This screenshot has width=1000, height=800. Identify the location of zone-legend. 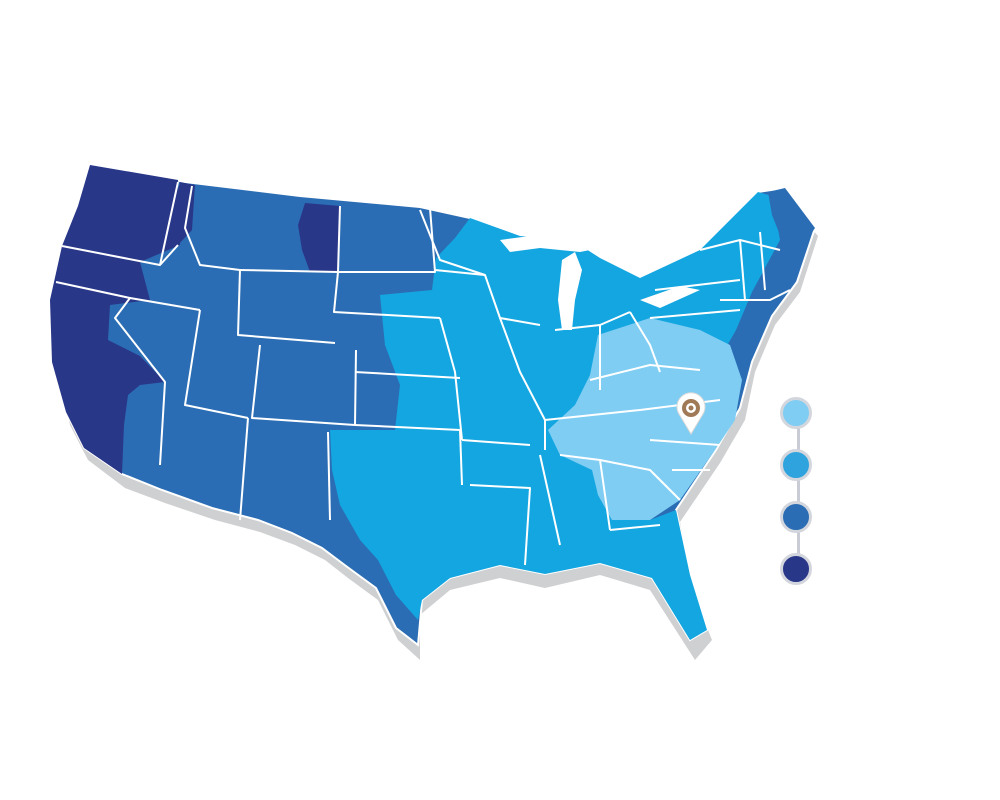
(798, 492).